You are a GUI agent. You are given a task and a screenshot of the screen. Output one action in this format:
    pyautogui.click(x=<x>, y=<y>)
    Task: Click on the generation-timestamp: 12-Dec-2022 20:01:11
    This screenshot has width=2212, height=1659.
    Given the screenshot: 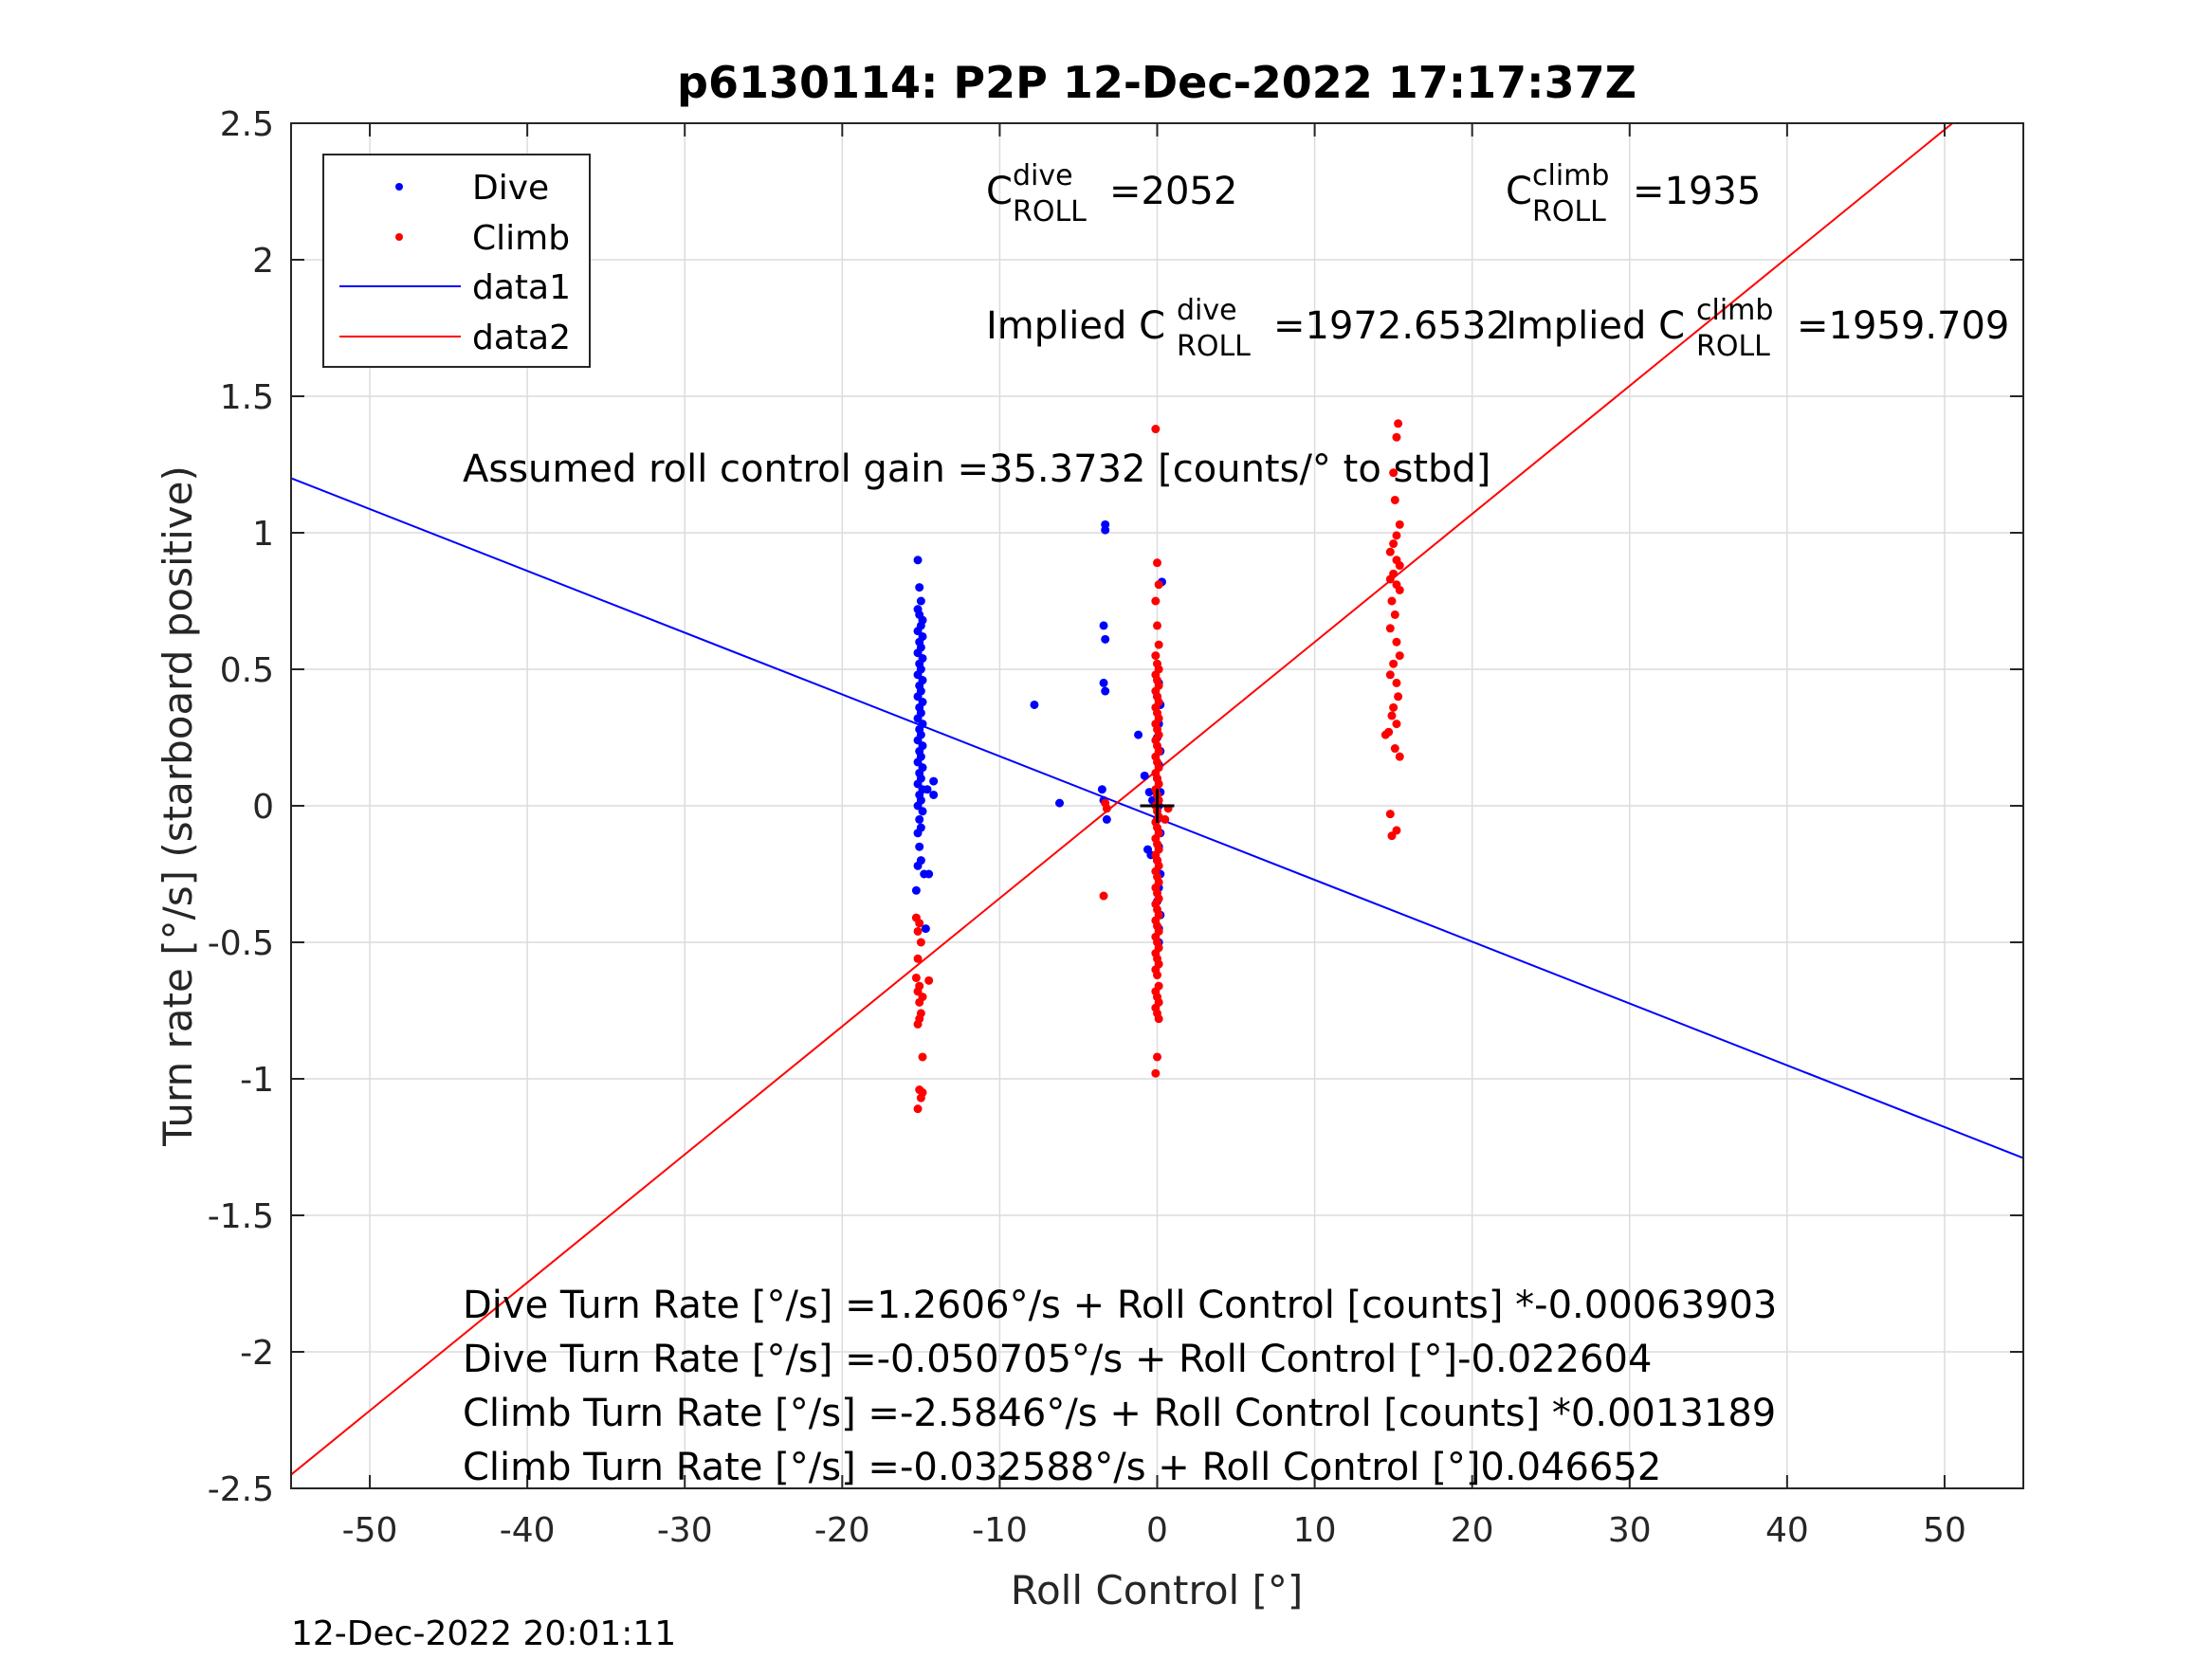 What is the action you would take?
    pyautogui.click(x=483, y=1633)
    